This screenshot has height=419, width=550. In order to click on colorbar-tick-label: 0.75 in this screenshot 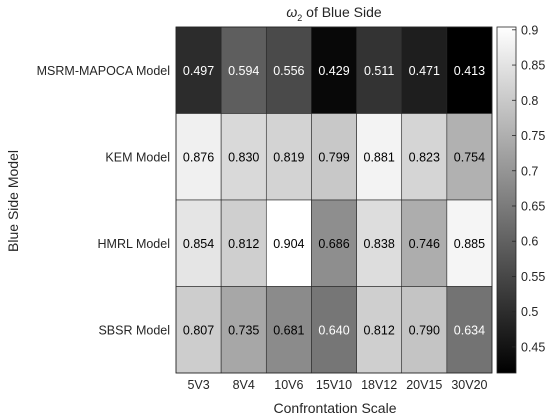, I will do `click(533, 136)`.